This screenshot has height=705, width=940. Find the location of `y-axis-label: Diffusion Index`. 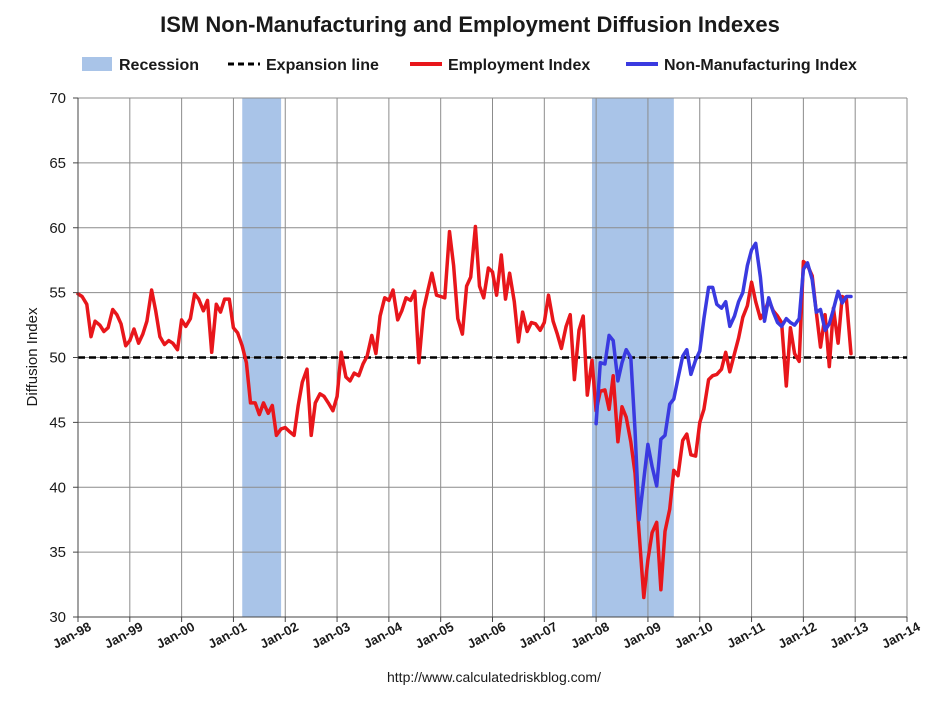

y-axis-label: Diffusion Index is located at coordinates (32, 356).